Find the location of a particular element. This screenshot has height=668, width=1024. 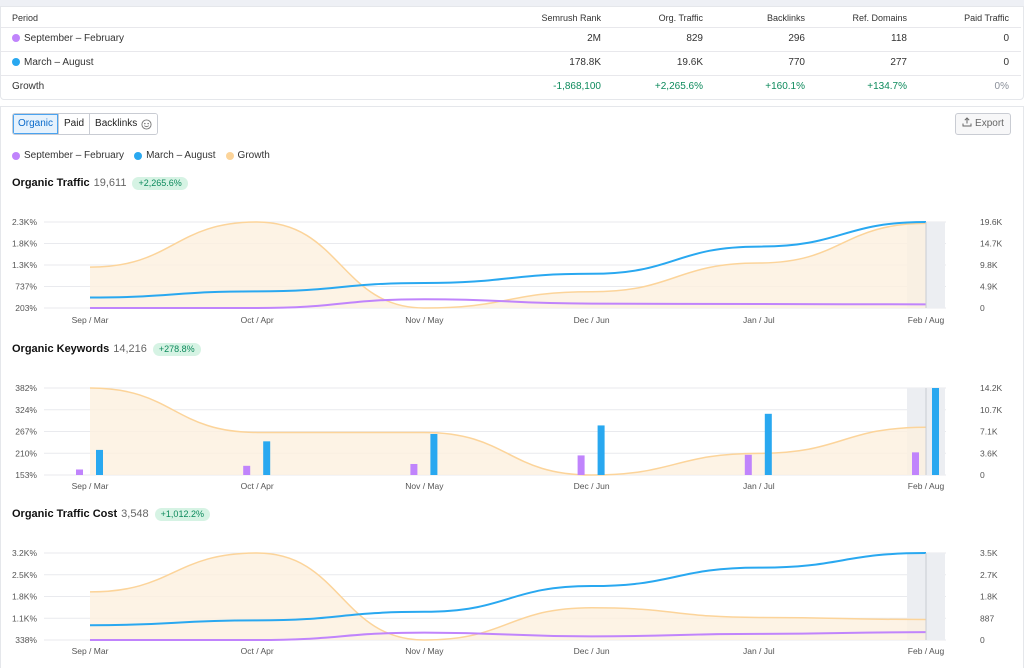

header-org-traffic: Org. Traffic is located at coordinates (680, 18).